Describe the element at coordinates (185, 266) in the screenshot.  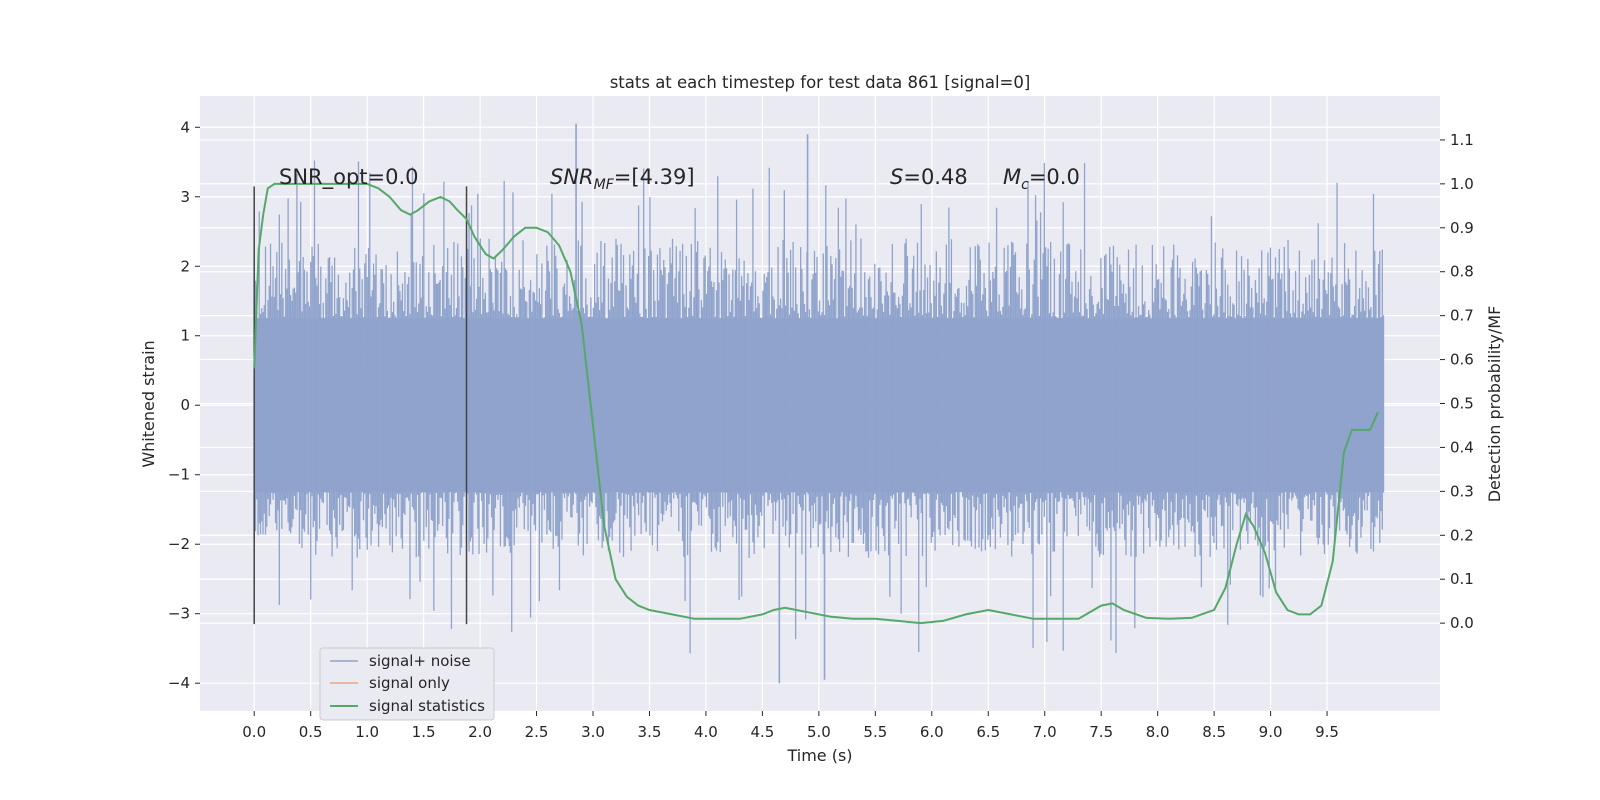
I see `y-left-tick-label: 2` at that location.